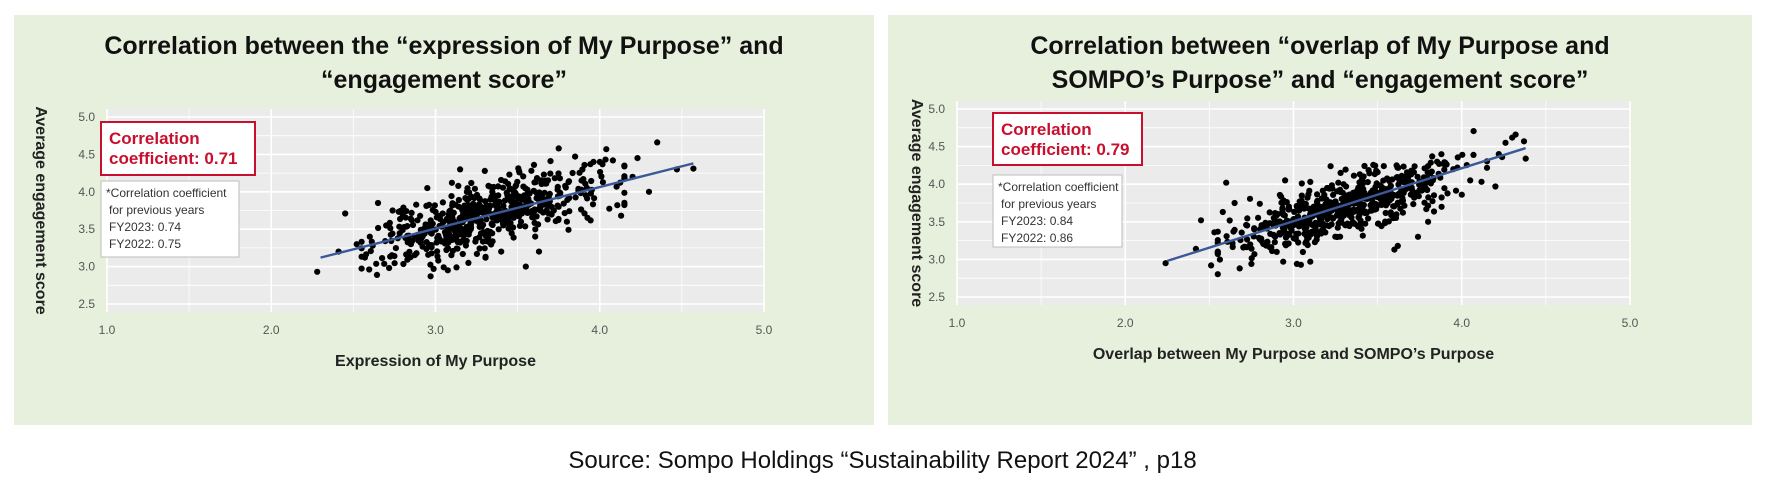  What do you see at coordinates (173, 158) in the screenshot?
I see `correlation-text: coefficient: 0.71` at bounding box center [173, 158].